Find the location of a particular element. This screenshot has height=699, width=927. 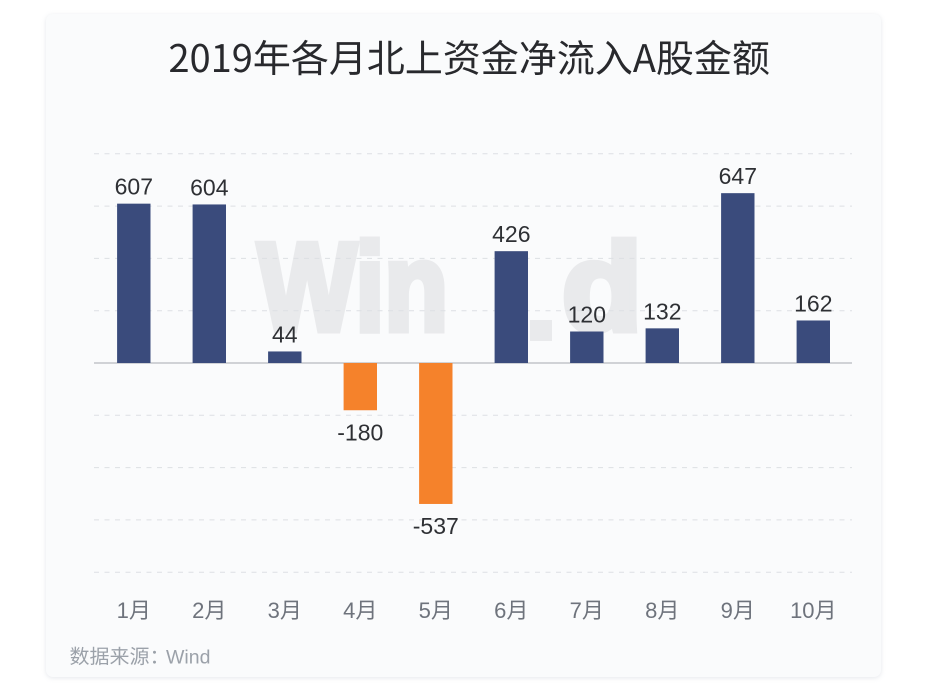

svg-text: 132 is located at coordinates (662, 311).